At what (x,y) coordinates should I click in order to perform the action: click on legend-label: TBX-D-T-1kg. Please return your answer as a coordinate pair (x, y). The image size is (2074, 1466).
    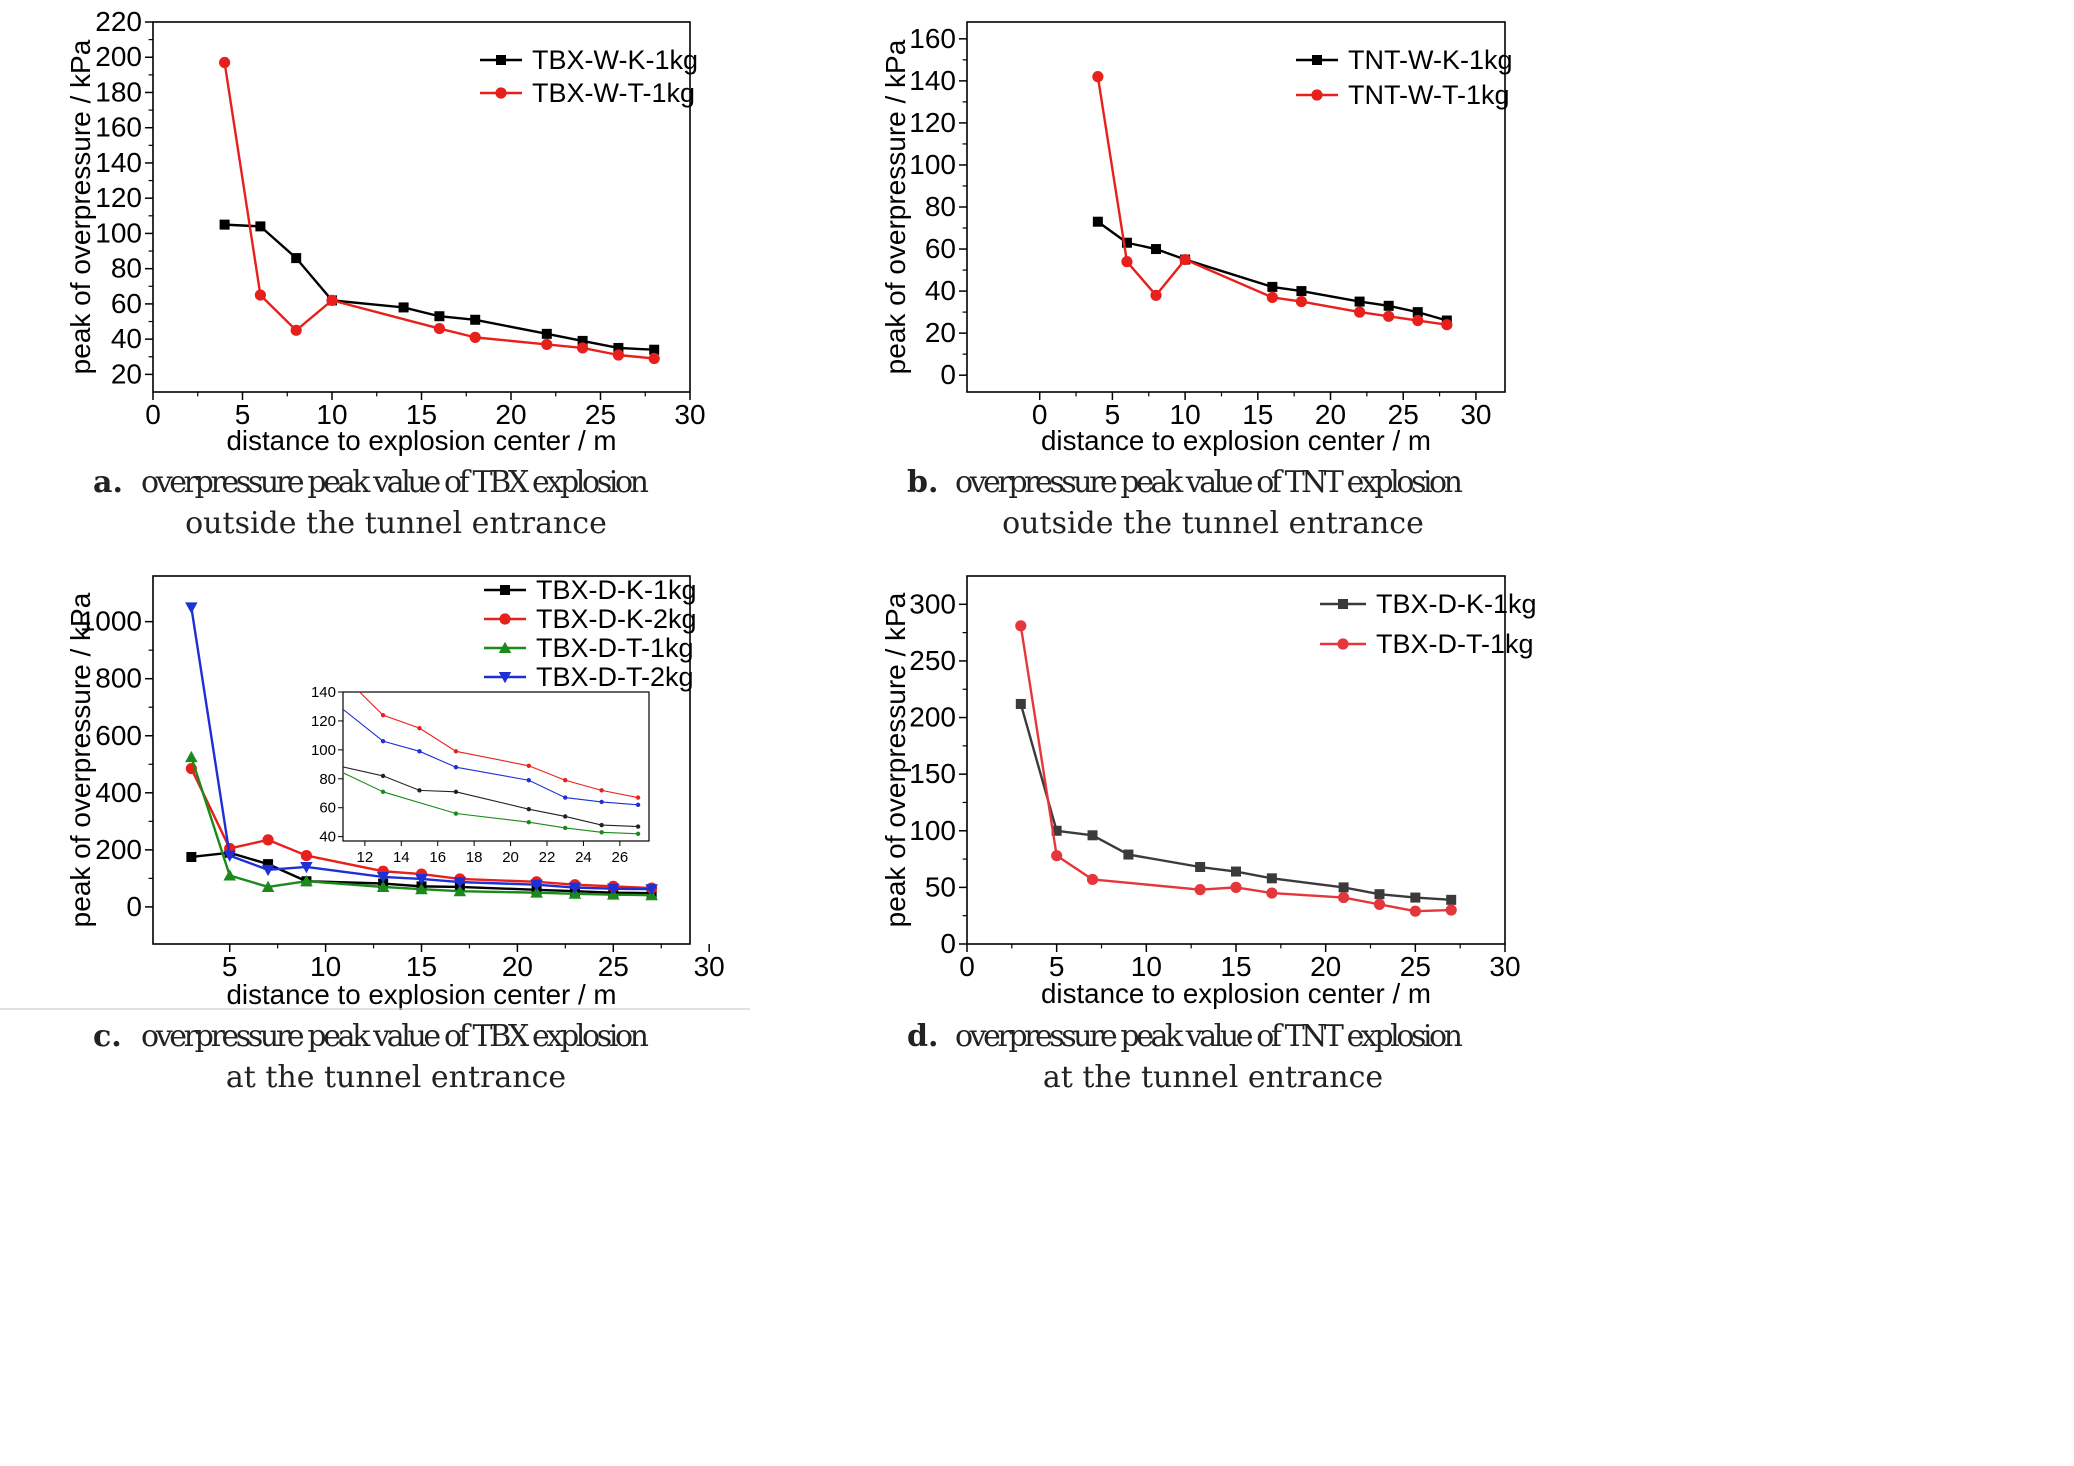
    Looking at the image, I should click on (615, 648).